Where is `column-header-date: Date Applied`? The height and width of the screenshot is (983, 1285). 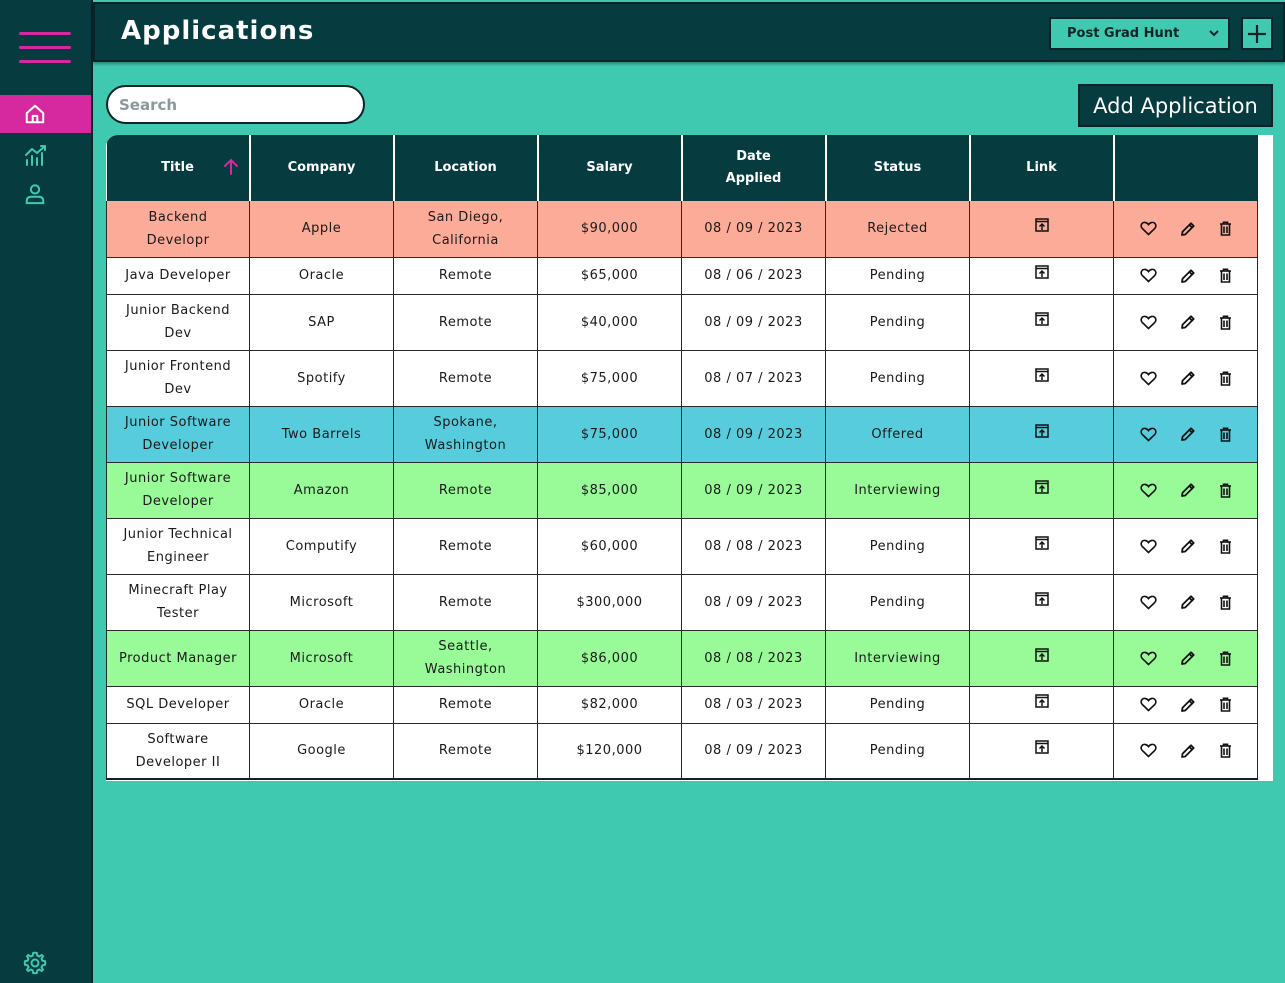
column-header-date: Date Applied is located at coordinates (754, 168).